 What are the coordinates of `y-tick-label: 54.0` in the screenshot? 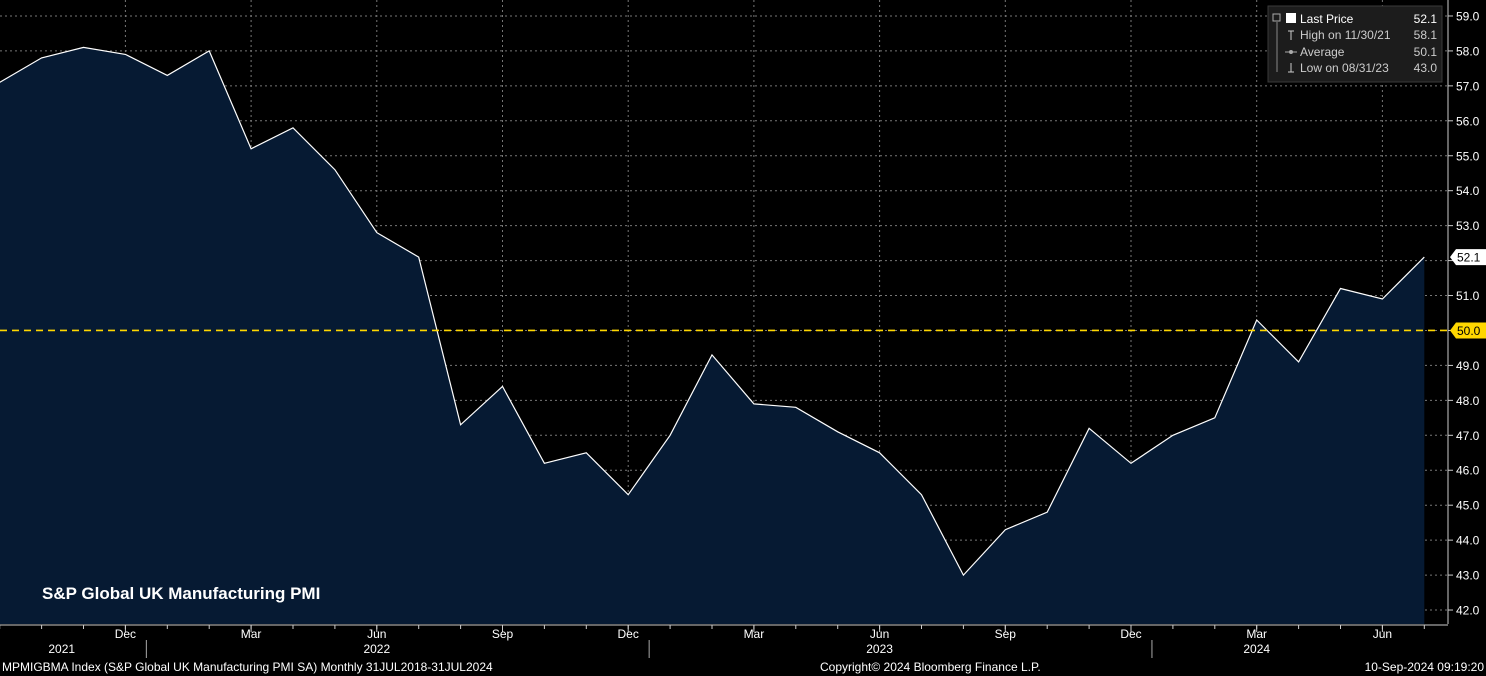 It's located at (1468, 191).